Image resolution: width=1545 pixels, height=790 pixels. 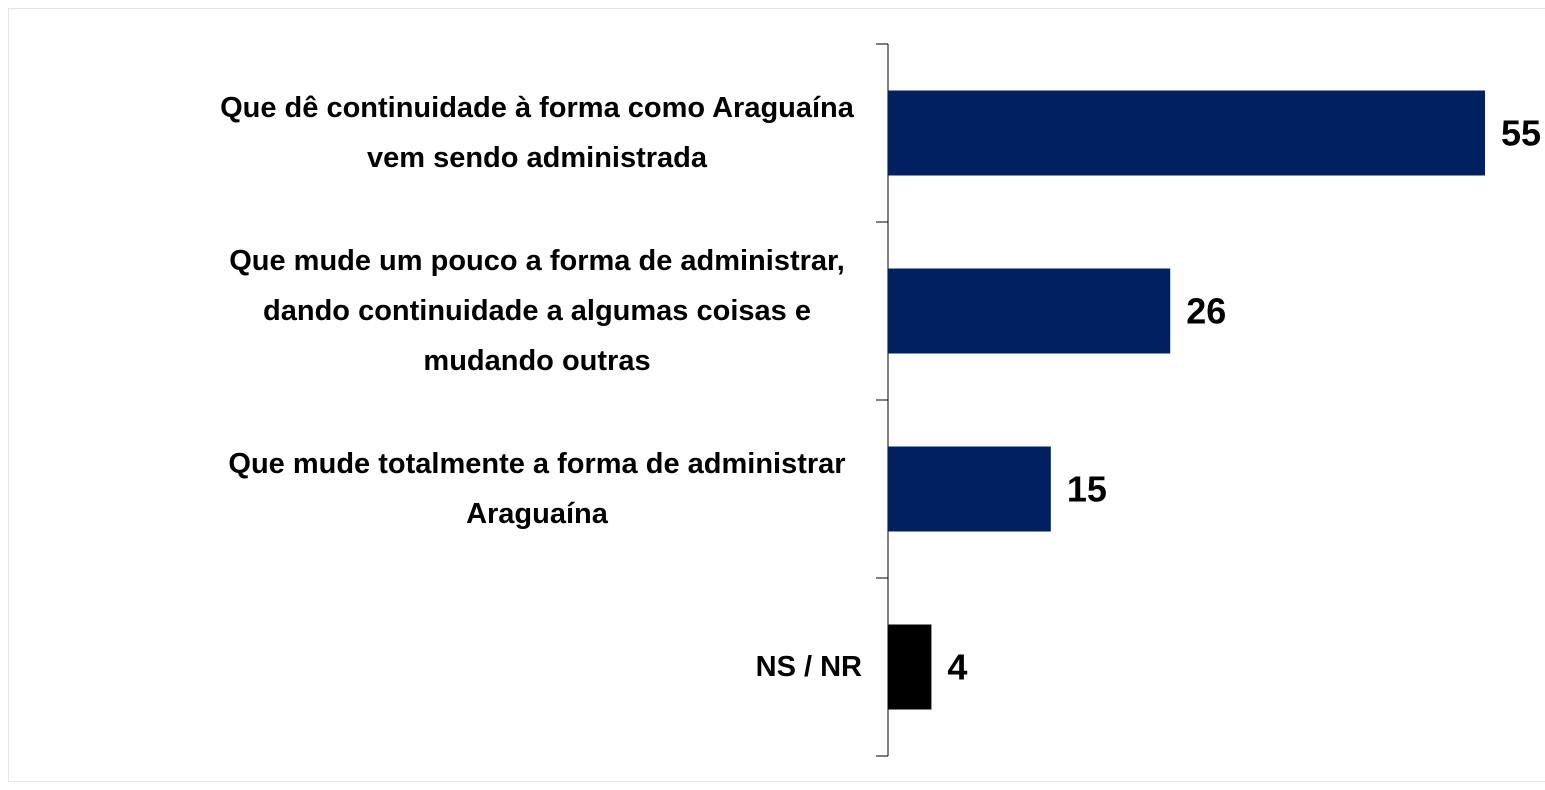 What do you see at coordinates (1087, 489) in the screenshot?
I see `value-label: 15` at bounding box center [1087, 489].